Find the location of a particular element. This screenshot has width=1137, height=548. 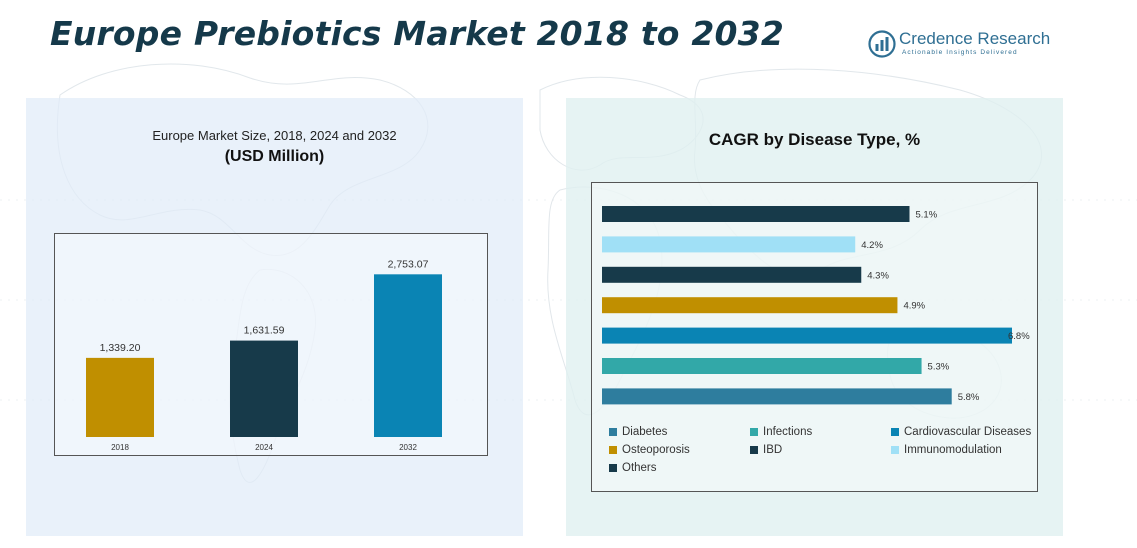

bar-osteoporosis is located at coordinates (750, 305).